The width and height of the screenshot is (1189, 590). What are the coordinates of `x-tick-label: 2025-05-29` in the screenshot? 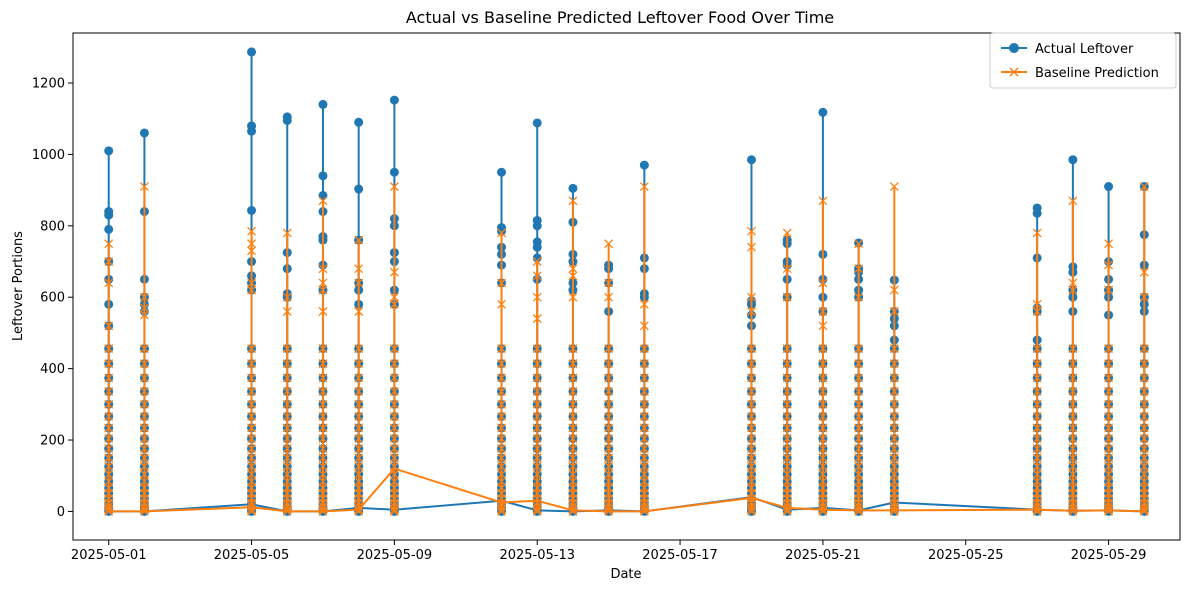 It's located at (1109, 555).